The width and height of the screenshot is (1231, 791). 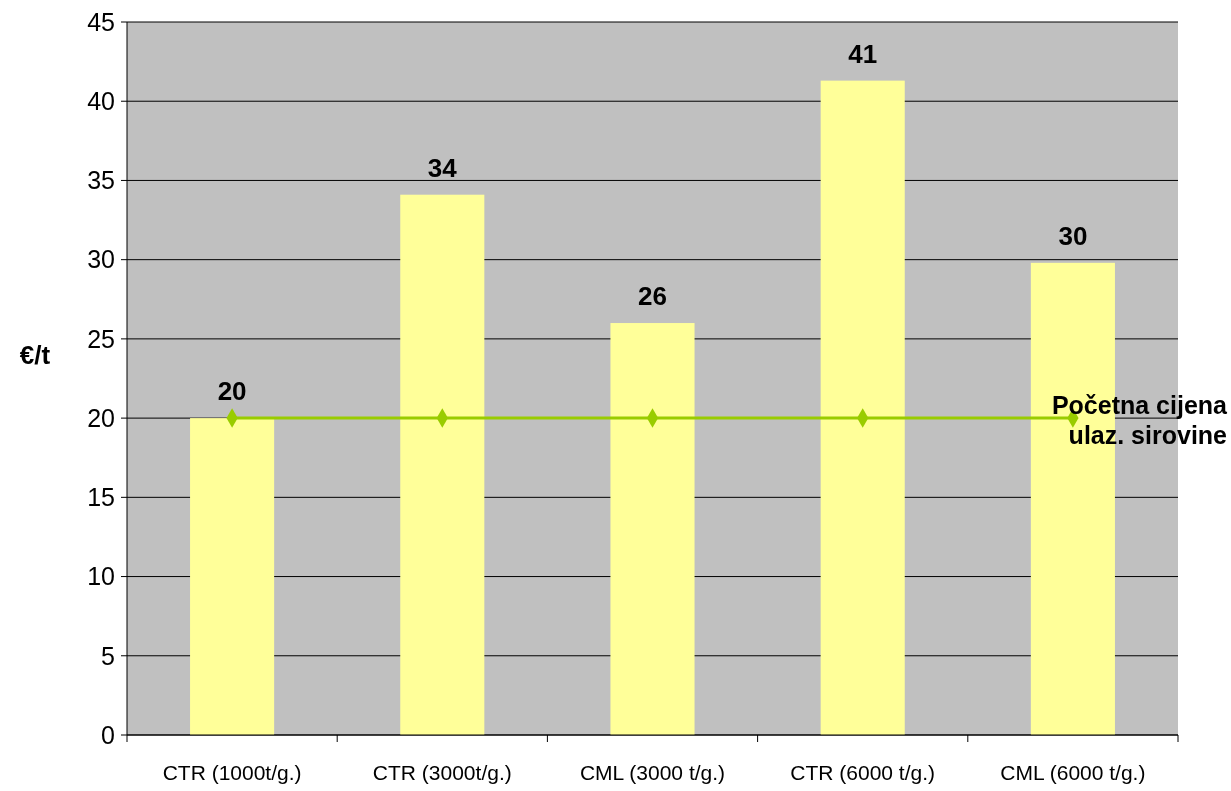 What do you see at coordinates (442, 167) in the screenshot?
I see `data-label: 34` at bounding box center [442, 167].